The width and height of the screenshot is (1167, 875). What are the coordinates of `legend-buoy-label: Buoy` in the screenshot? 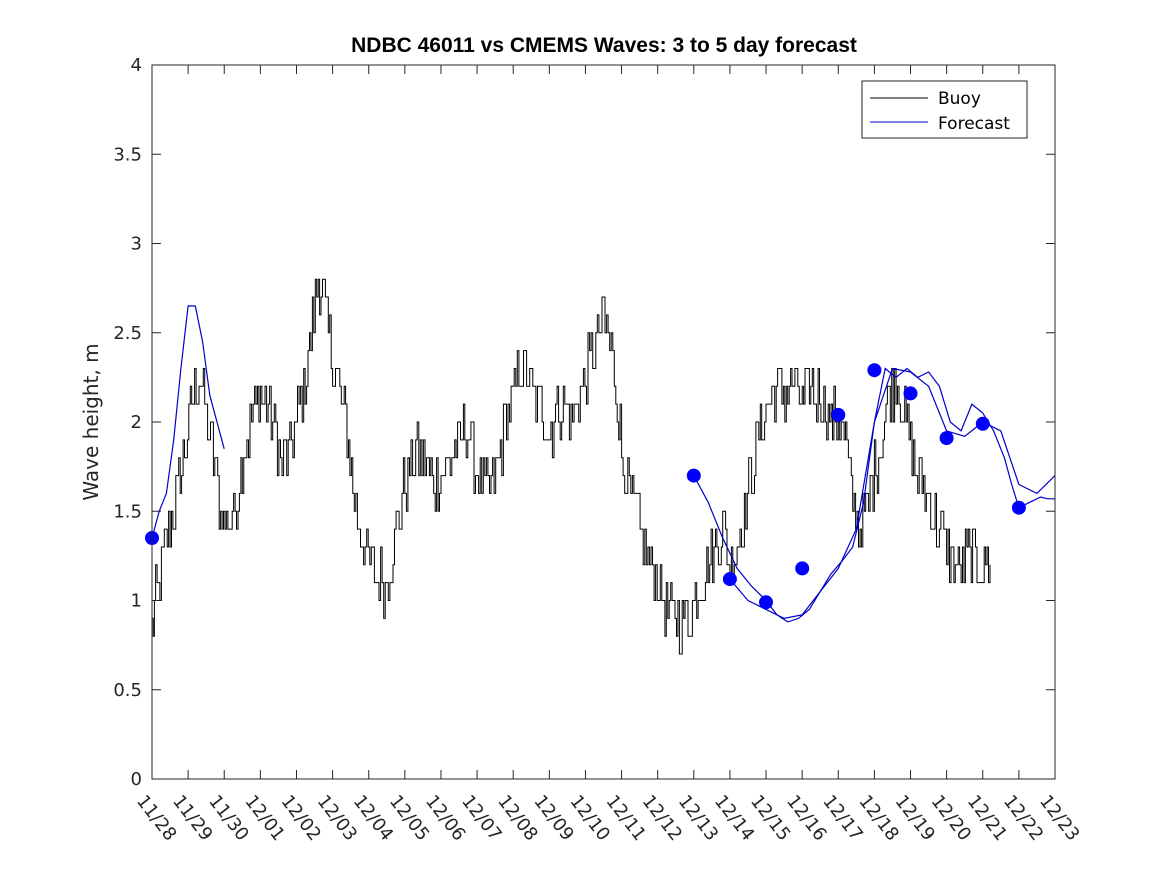 It's located at (959, 99).